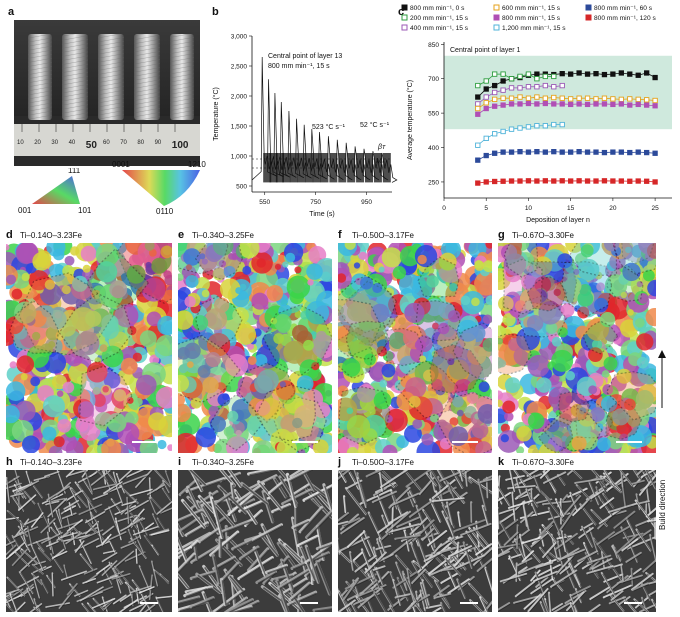  I want to click on build-direction-label: Build direction, so click(662, 504).